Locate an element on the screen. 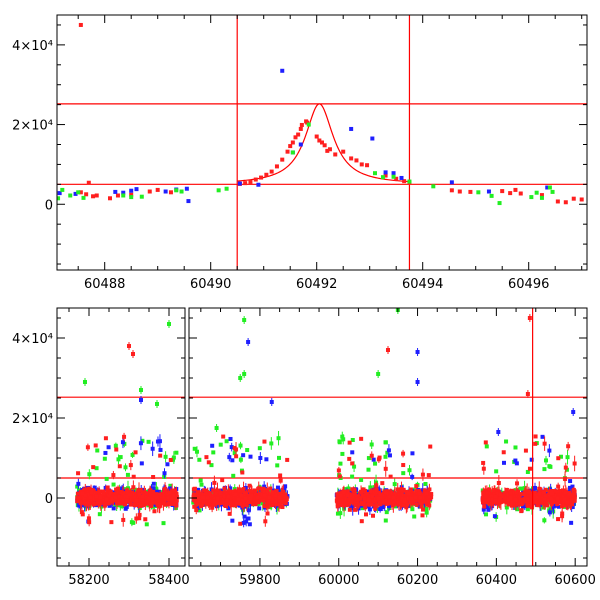  red-outlier-point is located at coordinates (133, 354).